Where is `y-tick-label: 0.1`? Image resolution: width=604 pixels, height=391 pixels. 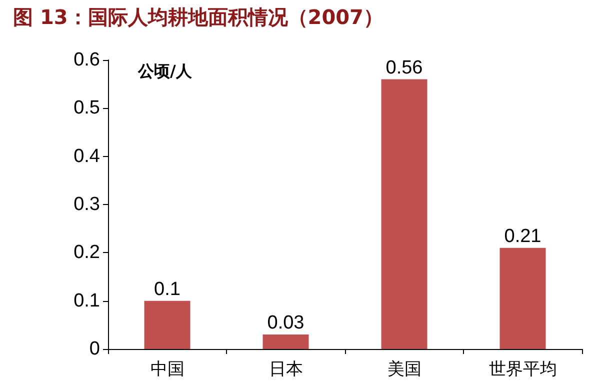
y-tick-label: 0.1 is located at coordinates (87, 301).